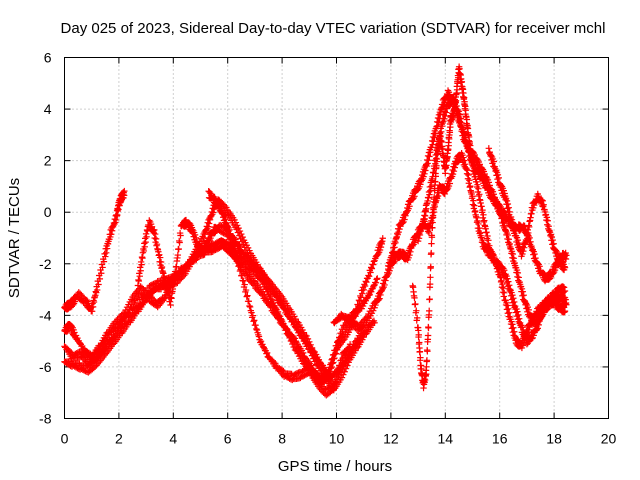 This screenshot has width=640, height=480. Describe the element at coordinates (335, 466) in the screenshot. I see `x-axis-label: GPS time / hours` at that location.